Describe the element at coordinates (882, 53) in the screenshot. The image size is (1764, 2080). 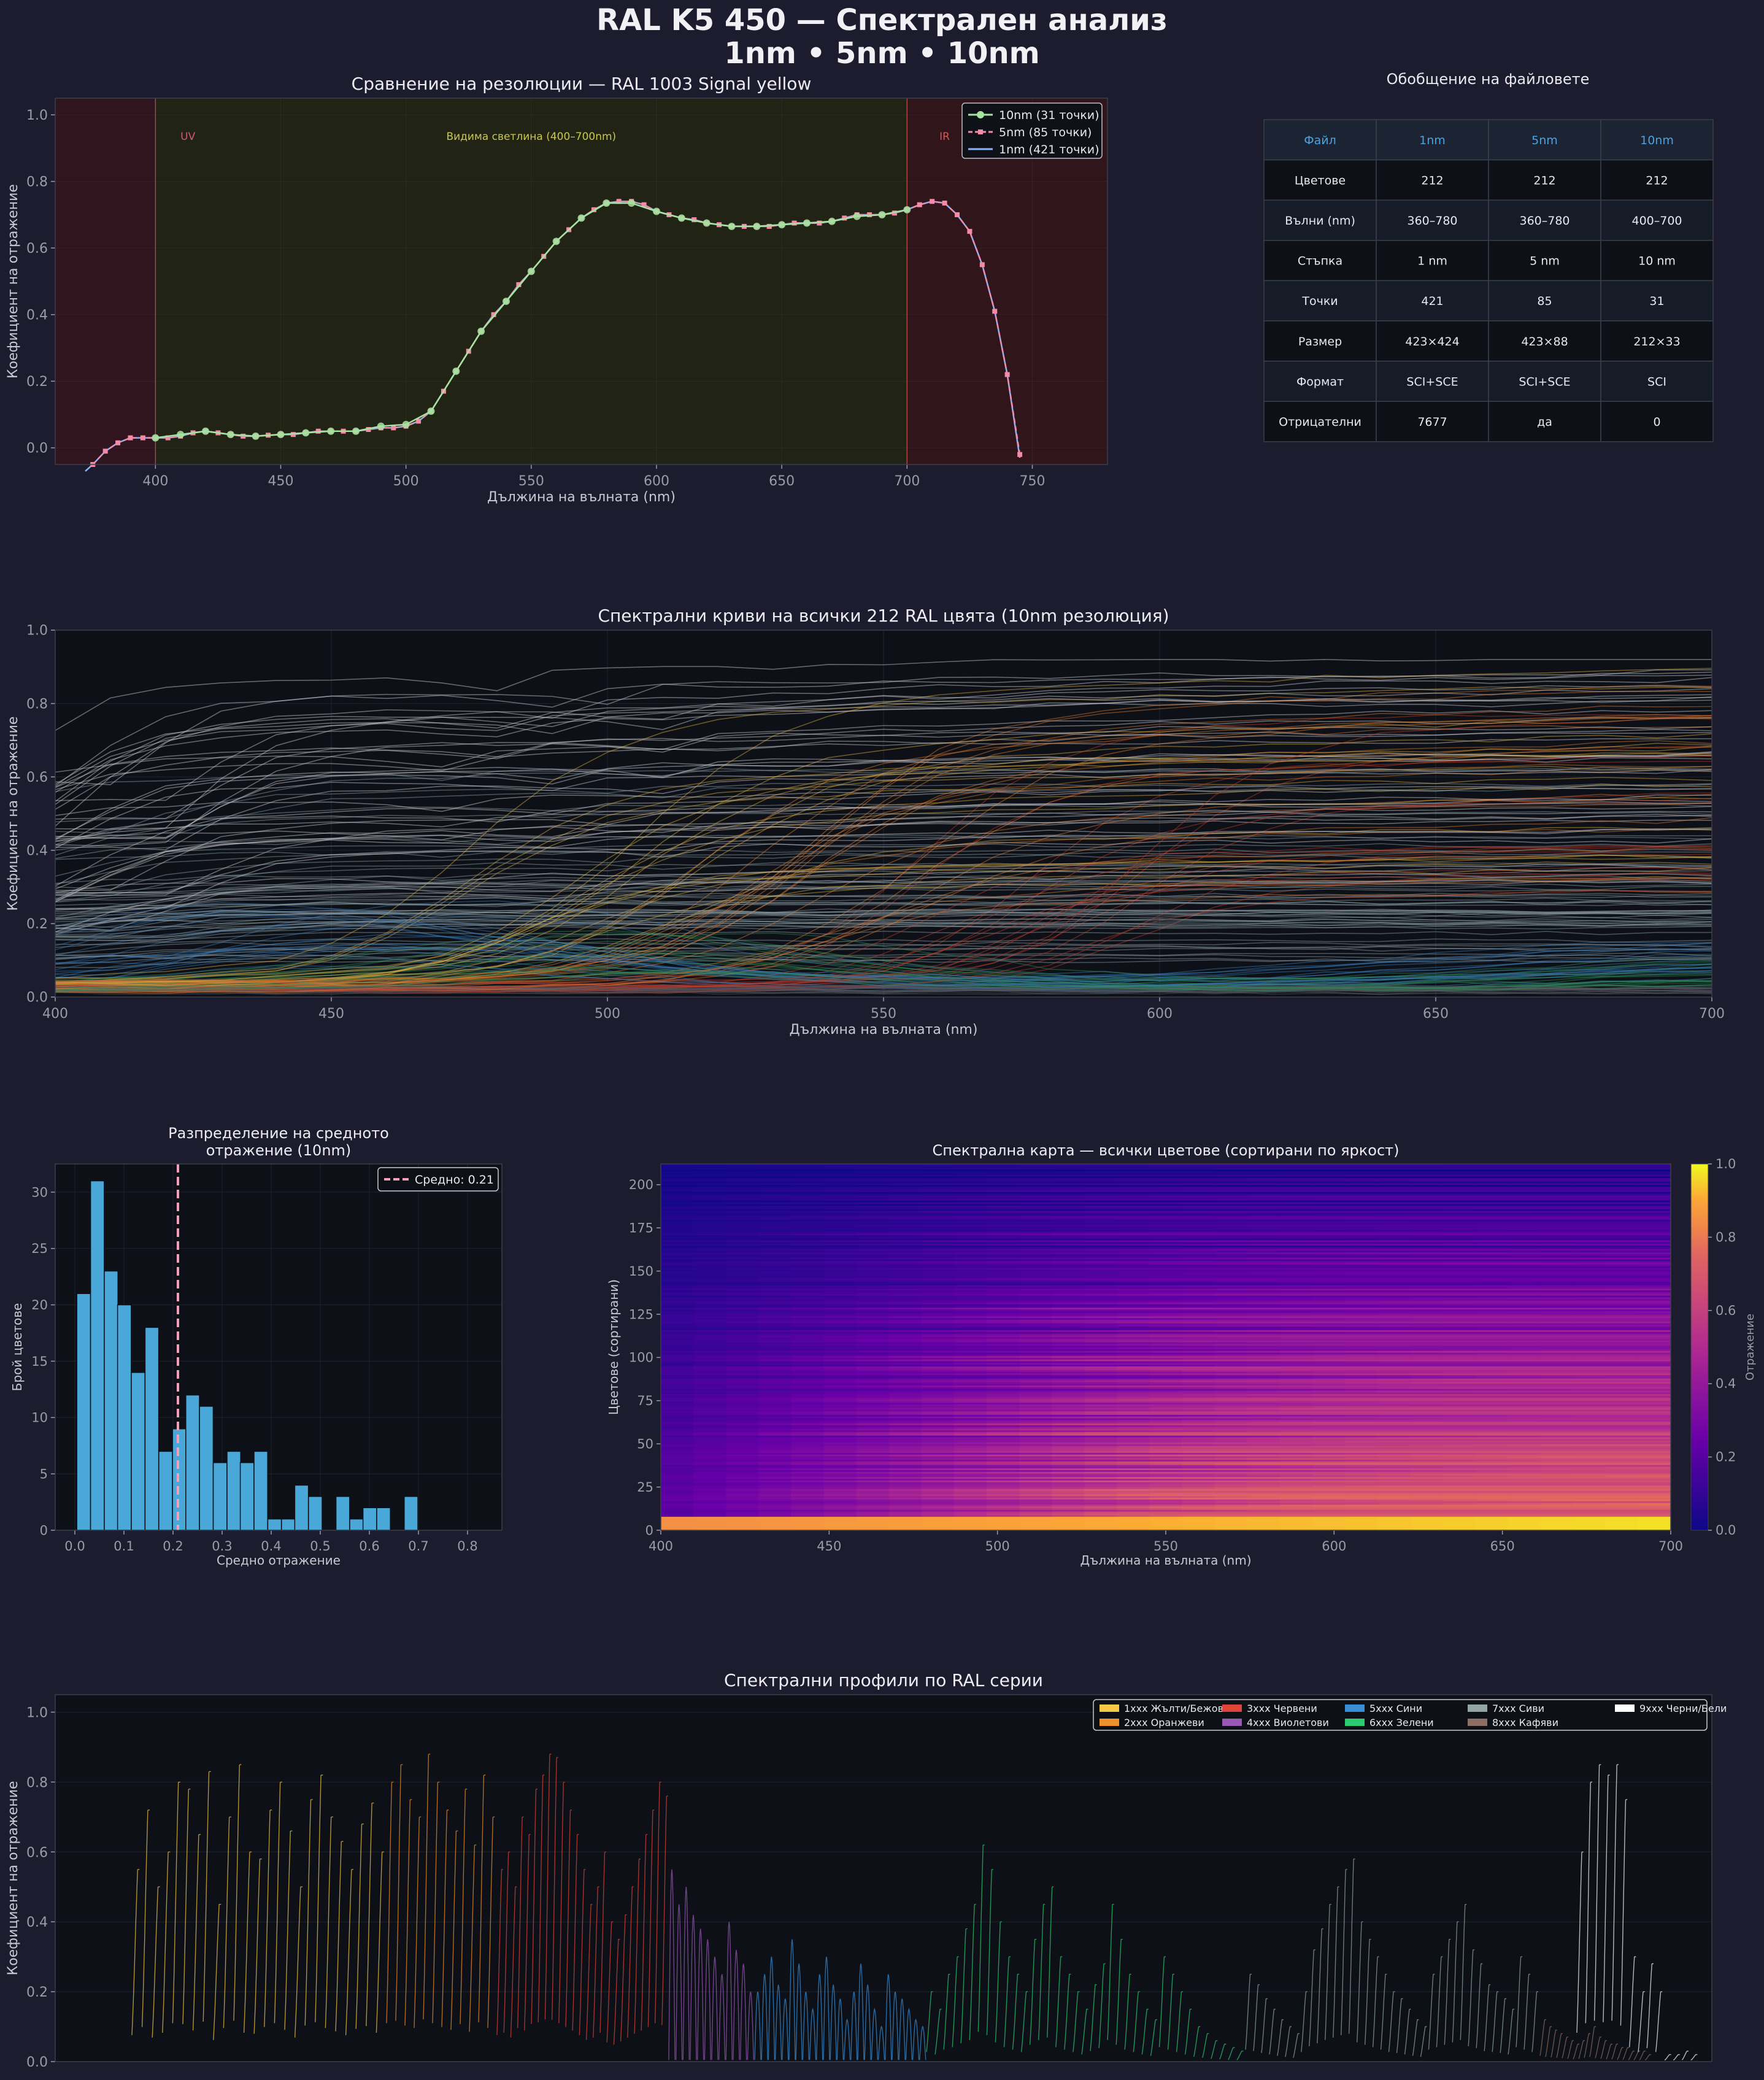
I see `figure-title-line-2: 1nm • 5nm • 10nm` at that location.